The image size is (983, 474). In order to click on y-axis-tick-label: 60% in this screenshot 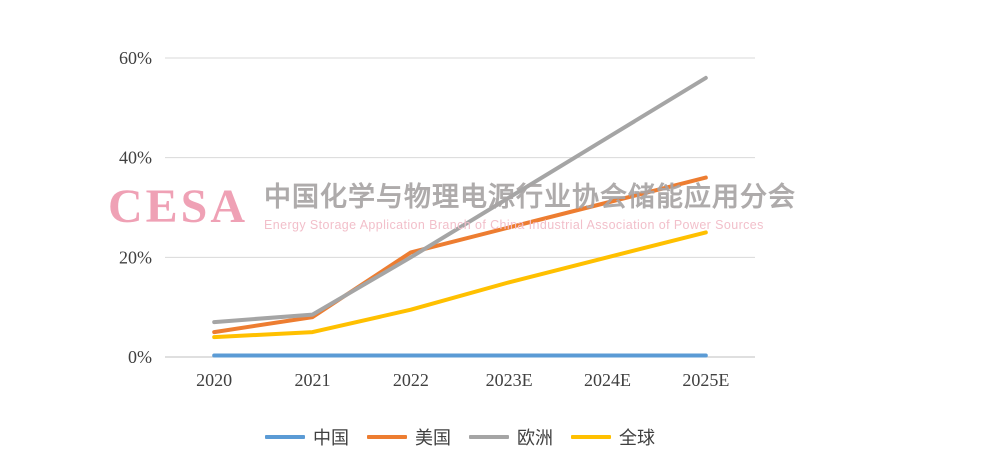, I will do `click(135, 58)`.